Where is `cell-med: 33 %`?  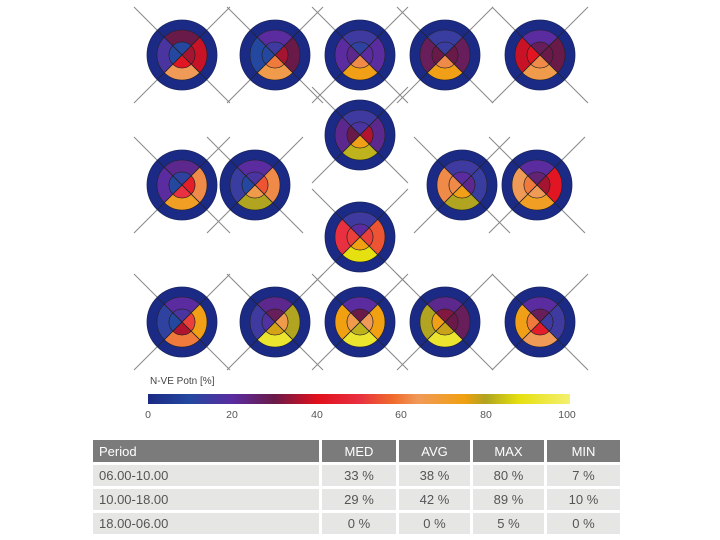
cell-med: 33 % is located at coordinates (359, 475).